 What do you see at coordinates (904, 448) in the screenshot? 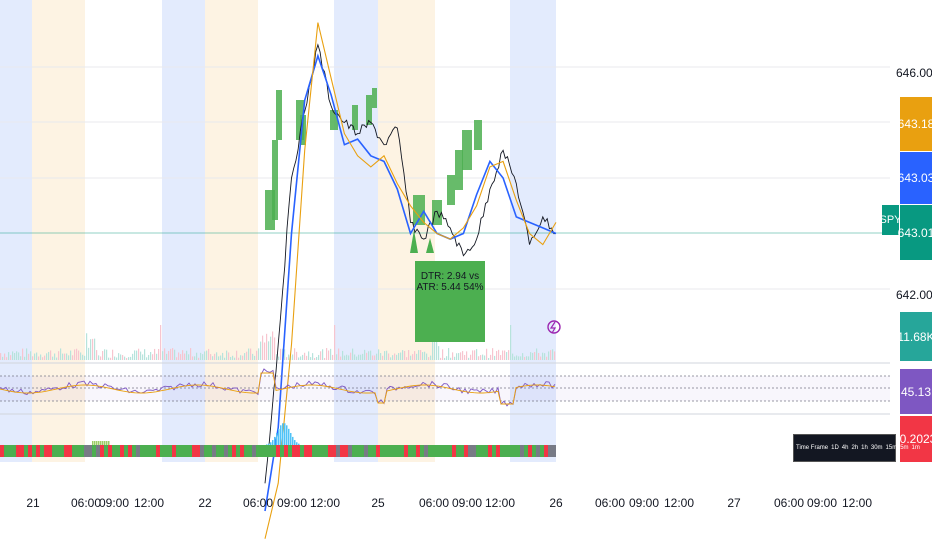
I see `timeframe-5m: 5m` at bounding box center [904, 448].